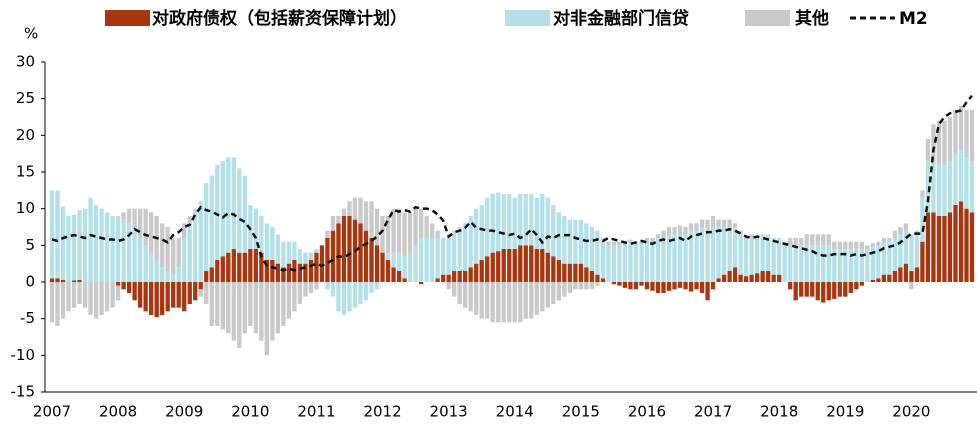 This screenshot has width=977, height=431. Describe the element at coordinates (647, 412) in the screenshot. I see `x-tick-label: 2016` at that location.